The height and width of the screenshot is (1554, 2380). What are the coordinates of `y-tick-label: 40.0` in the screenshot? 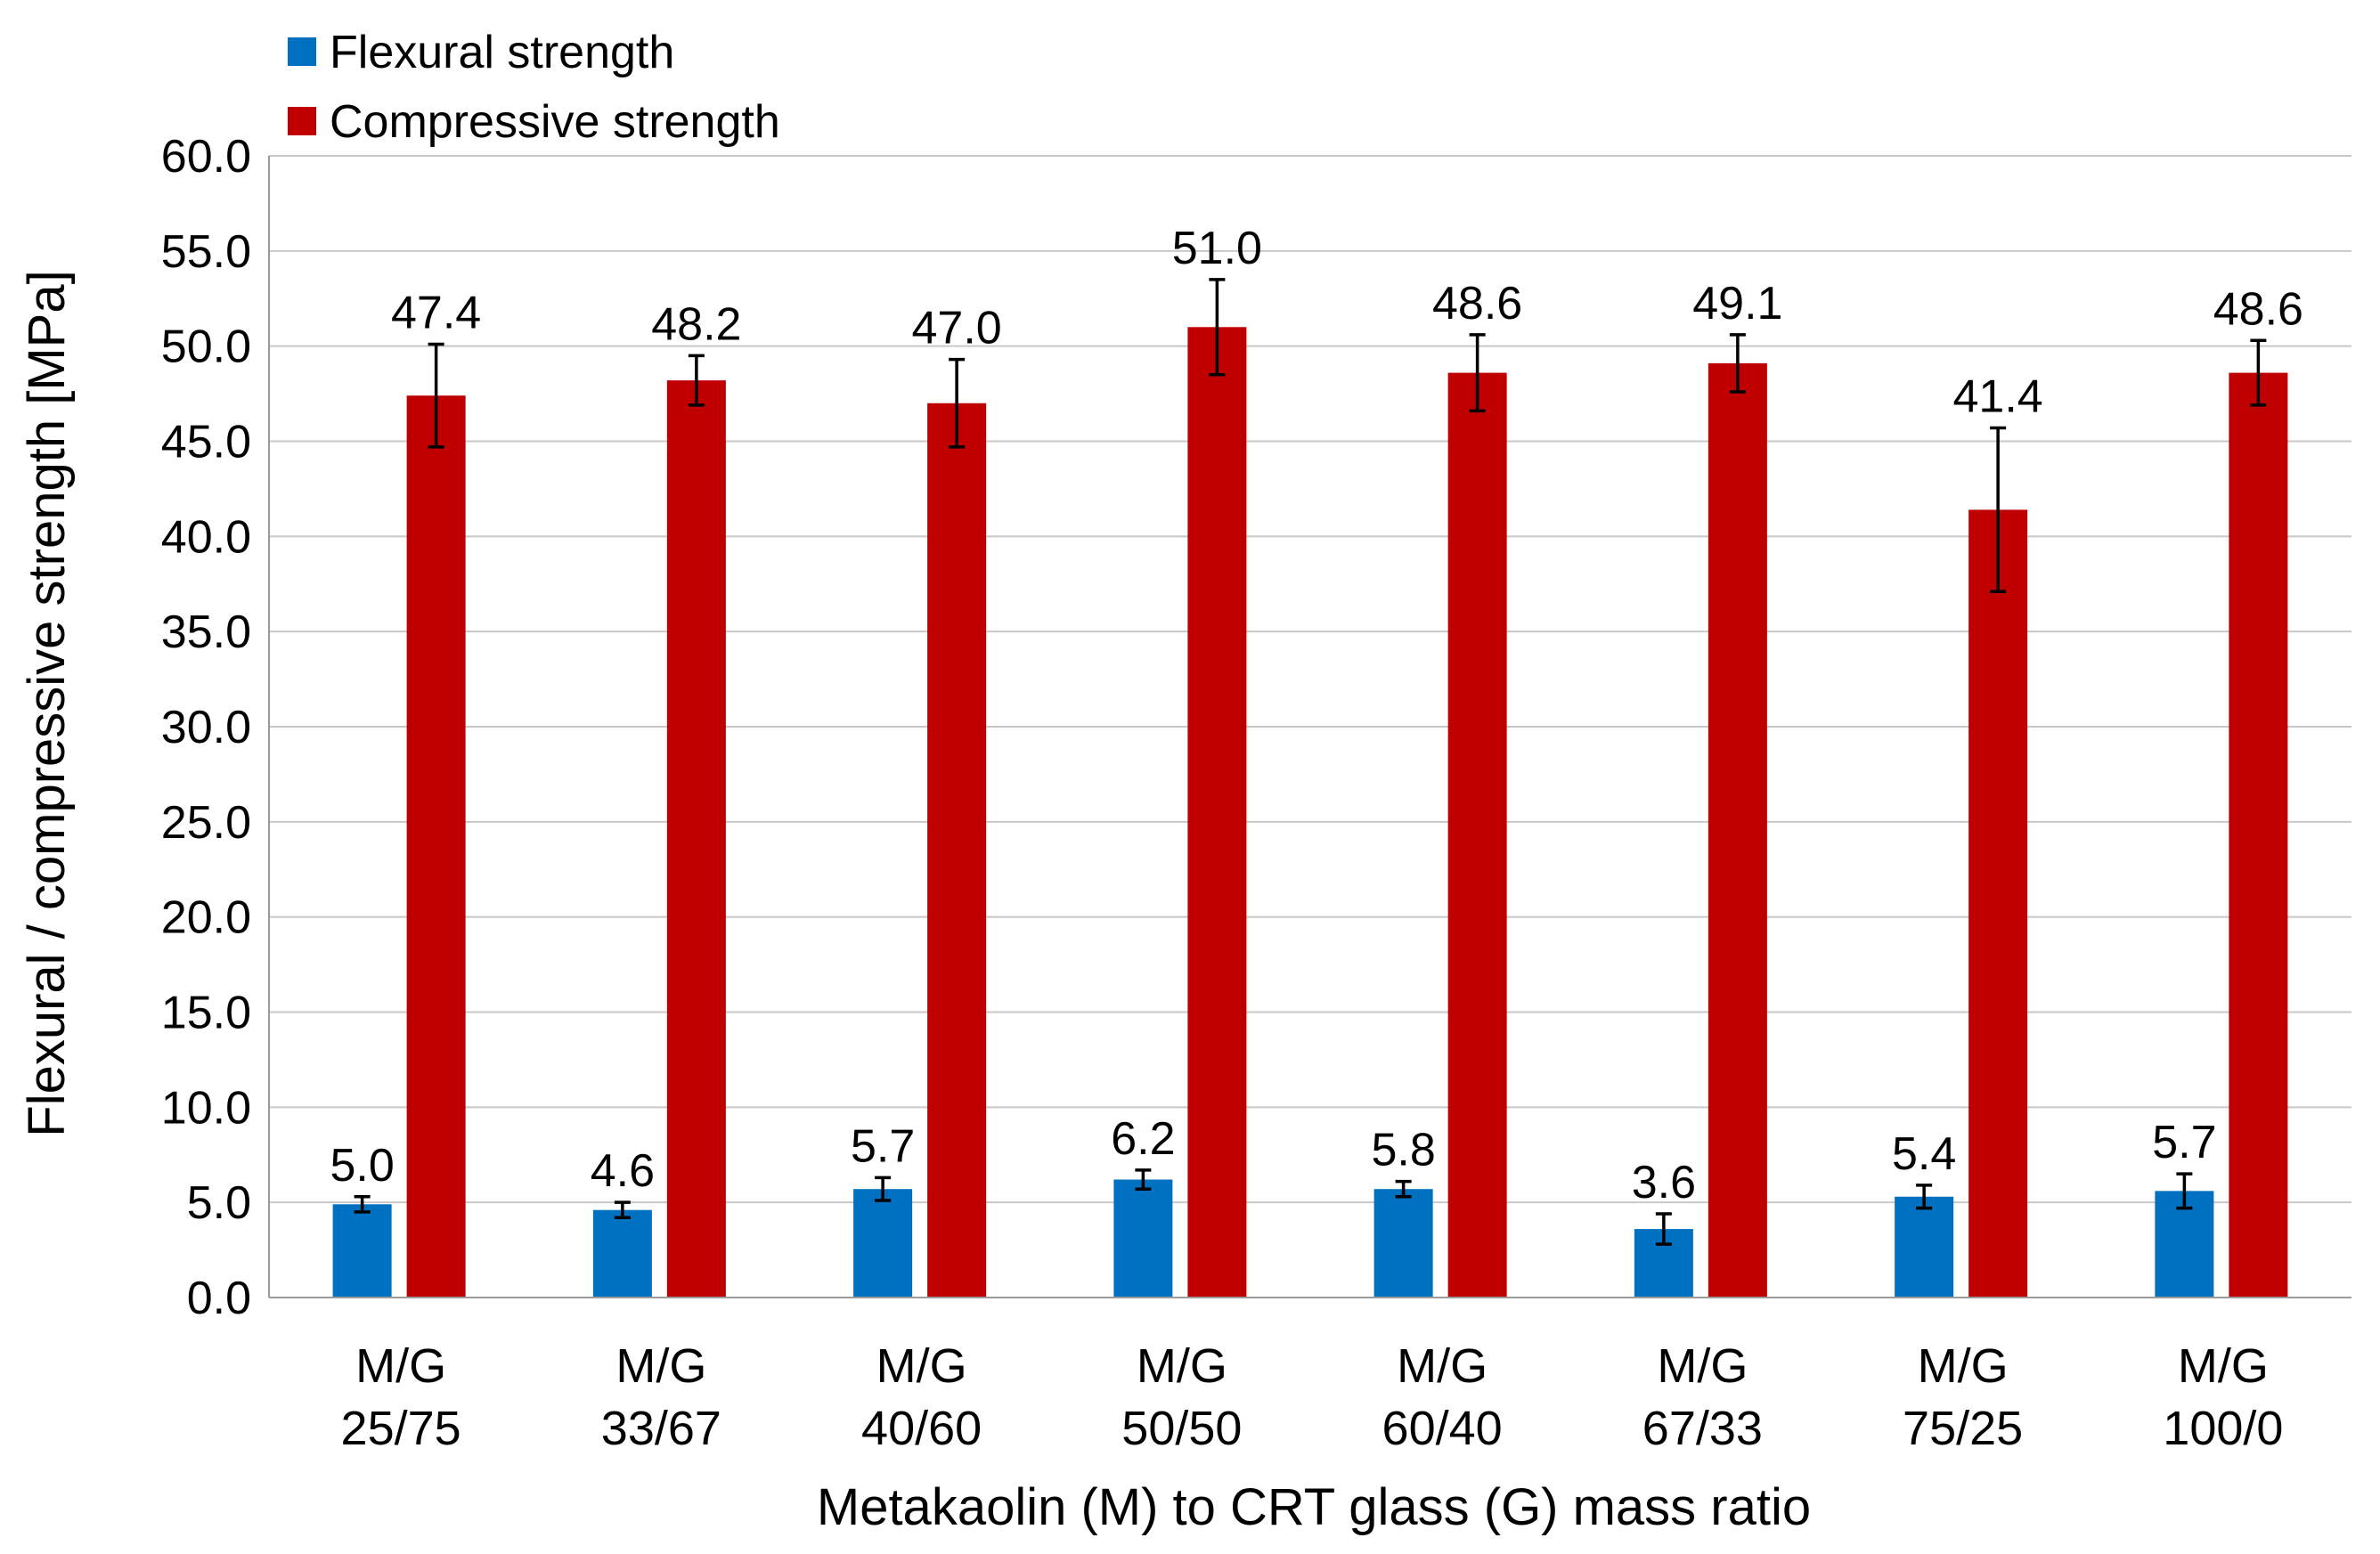 It's located at (206, 537).